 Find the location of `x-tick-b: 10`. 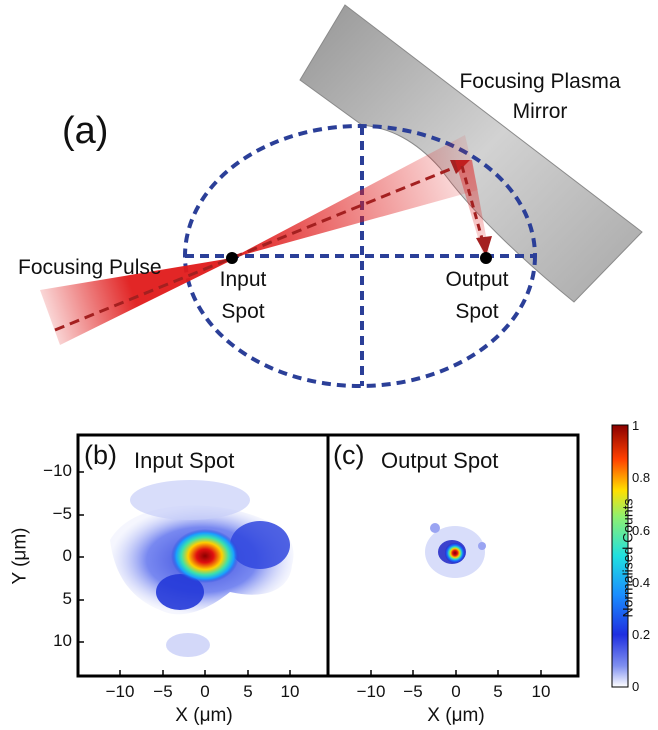

x-tick-b: 10 is located at coordinates (290, 691).